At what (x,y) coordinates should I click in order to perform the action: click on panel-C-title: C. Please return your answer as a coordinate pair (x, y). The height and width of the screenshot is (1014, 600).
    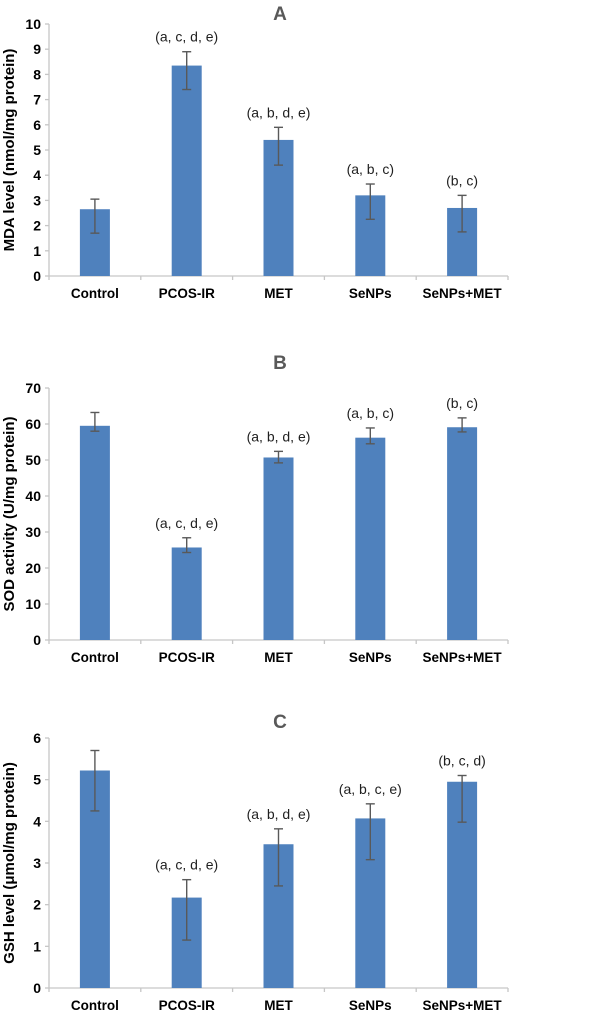
    Looking at the image, I should click on (280, 722).